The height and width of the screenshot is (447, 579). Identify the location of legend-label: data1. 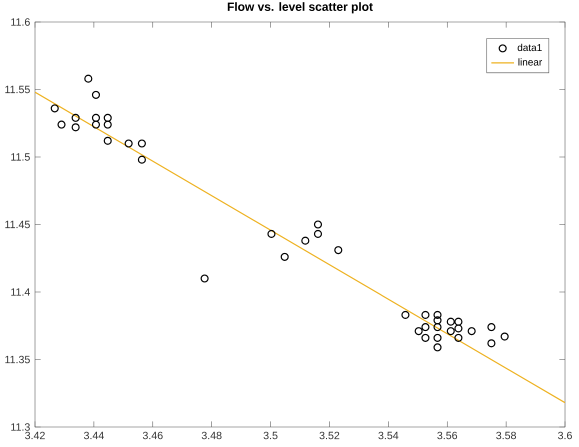
(530, 48).